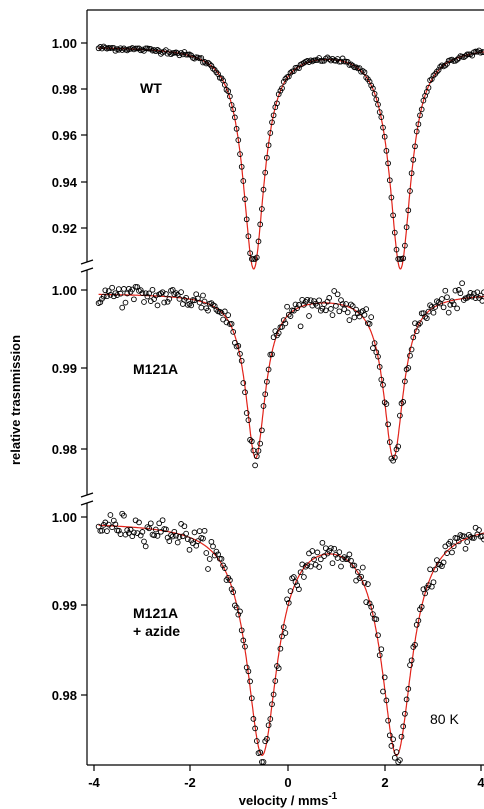 Image resolution: width=484 pixels, height=809 pixels. What do you see at coordinates (155, 613) in the screenshot?
I see `panel-label: M121A` at bounding box center [155, 613].